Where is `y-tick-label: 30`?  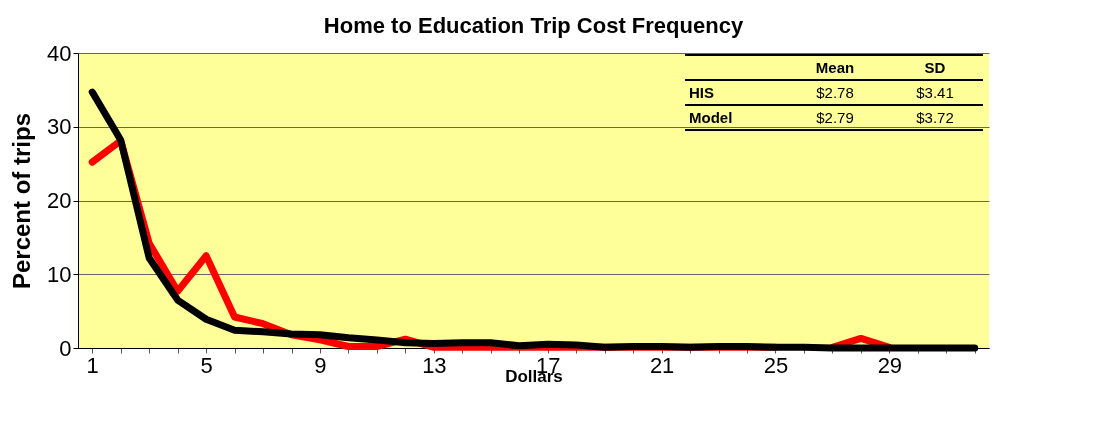
y-tick-label: 30 is located at coordinates (59, 127).